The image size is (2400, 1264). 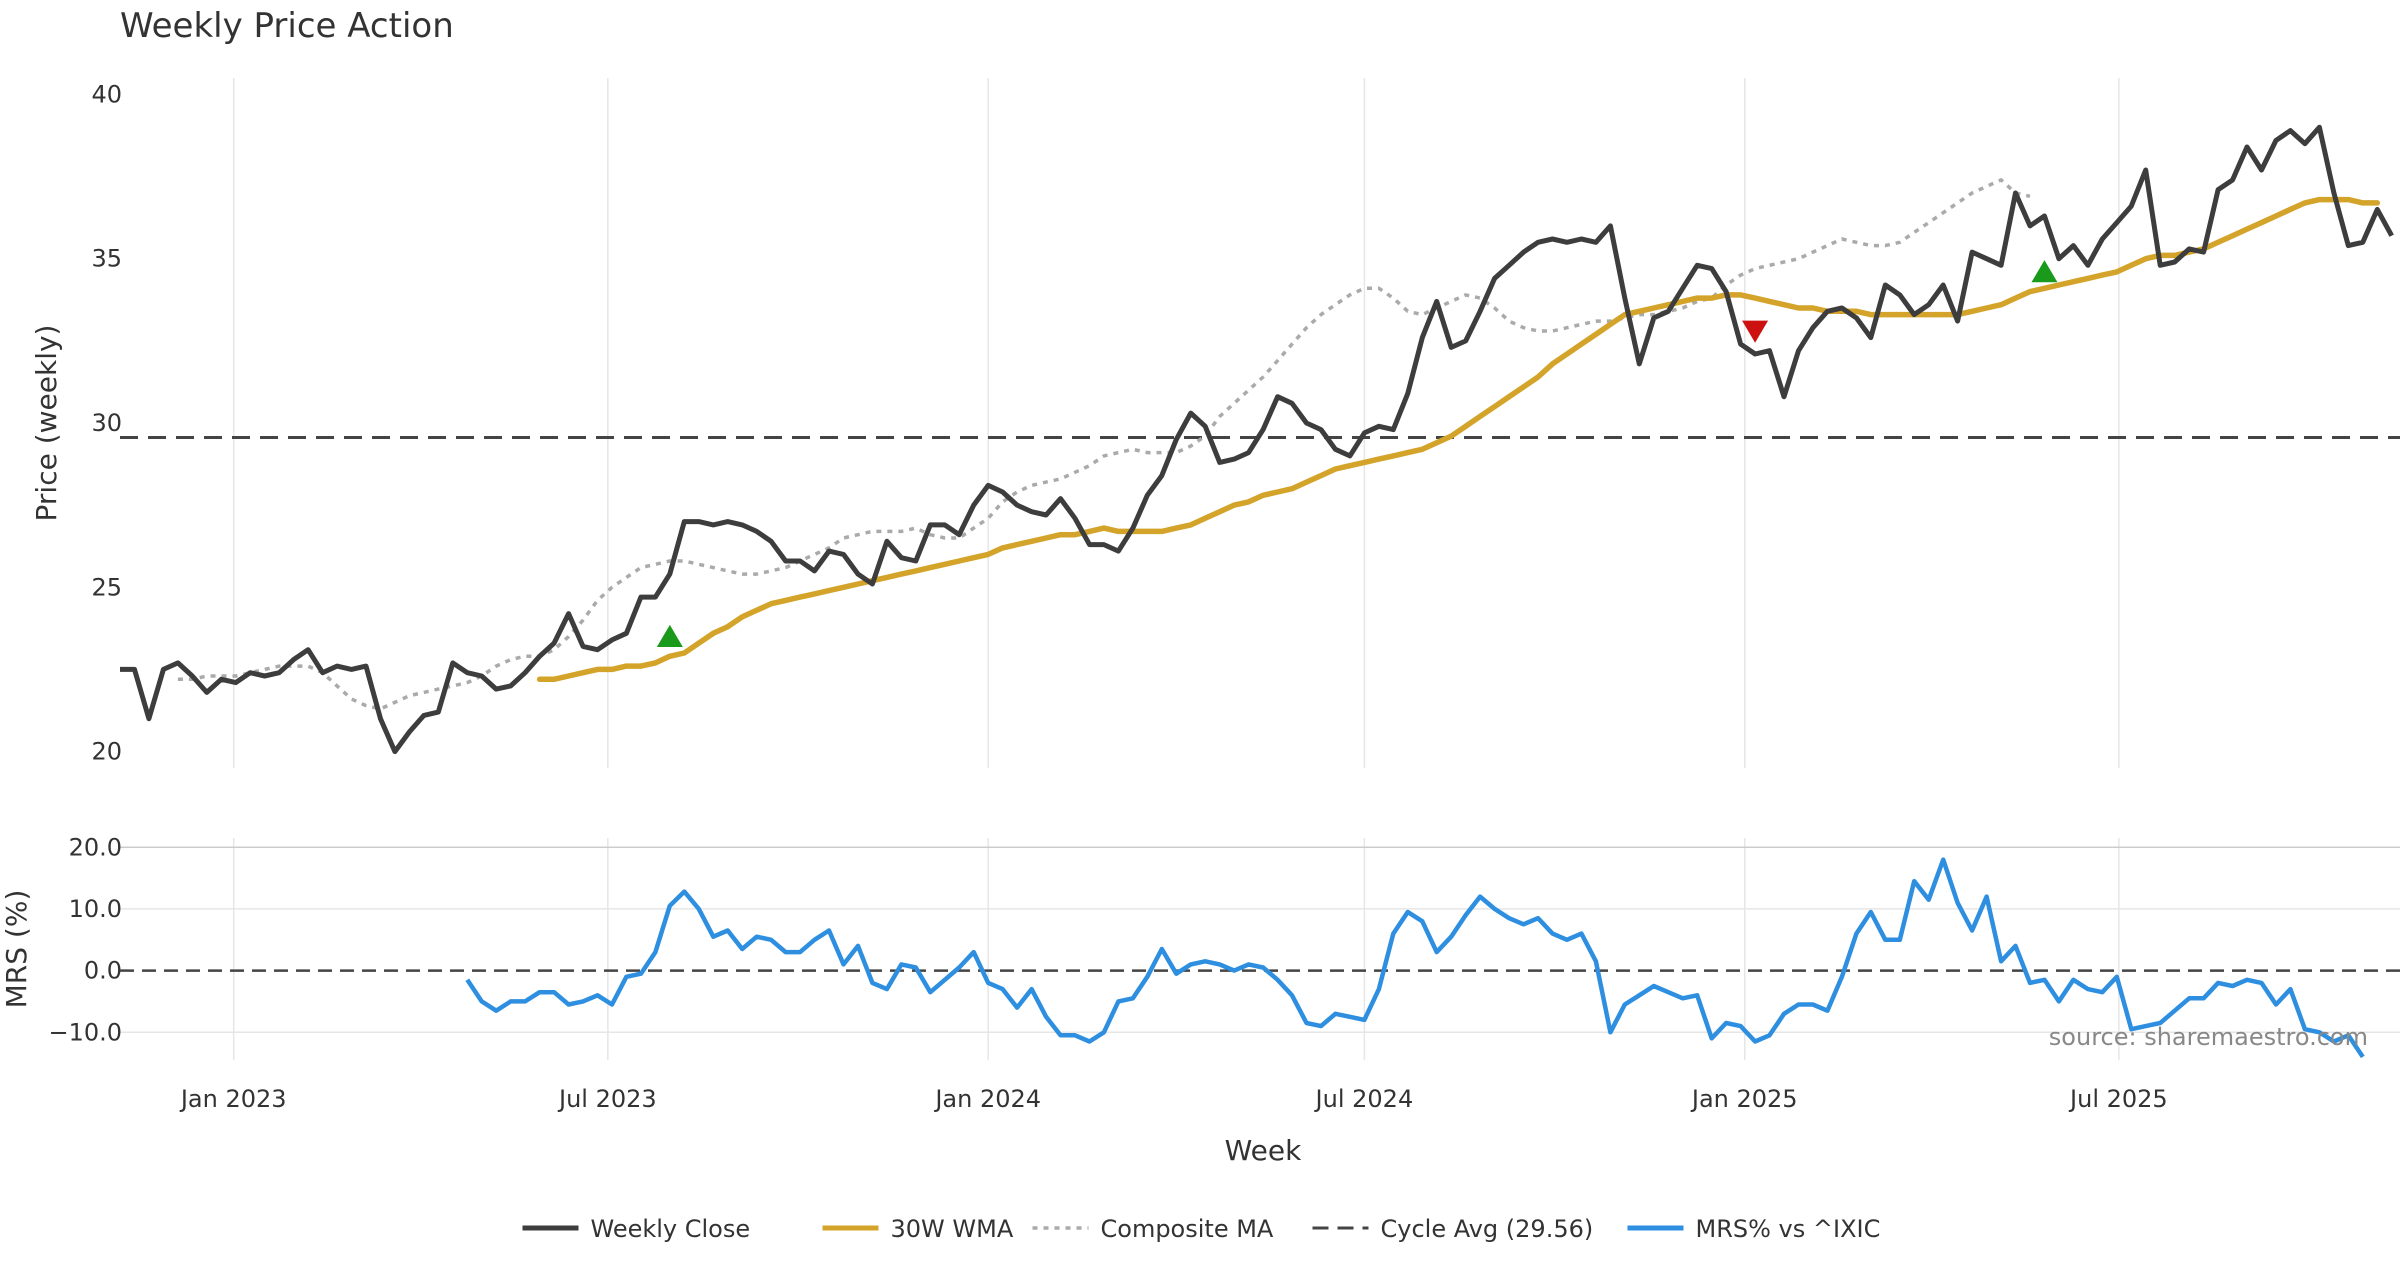 What do you see at coordinates (95, 847) in the screenshot?
I see `mrs-y-tick-label: 20.0` at bounding box center [95, 847].